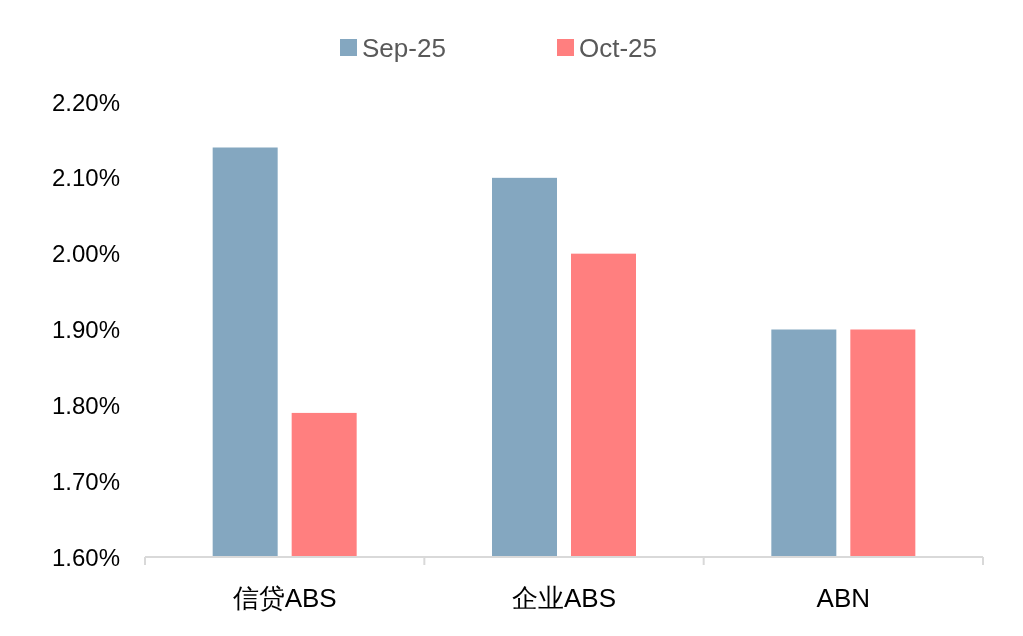  Describe the element at coordinates (618, 48) in the screenshot. I see `legend-label: Oct-25` at that location.